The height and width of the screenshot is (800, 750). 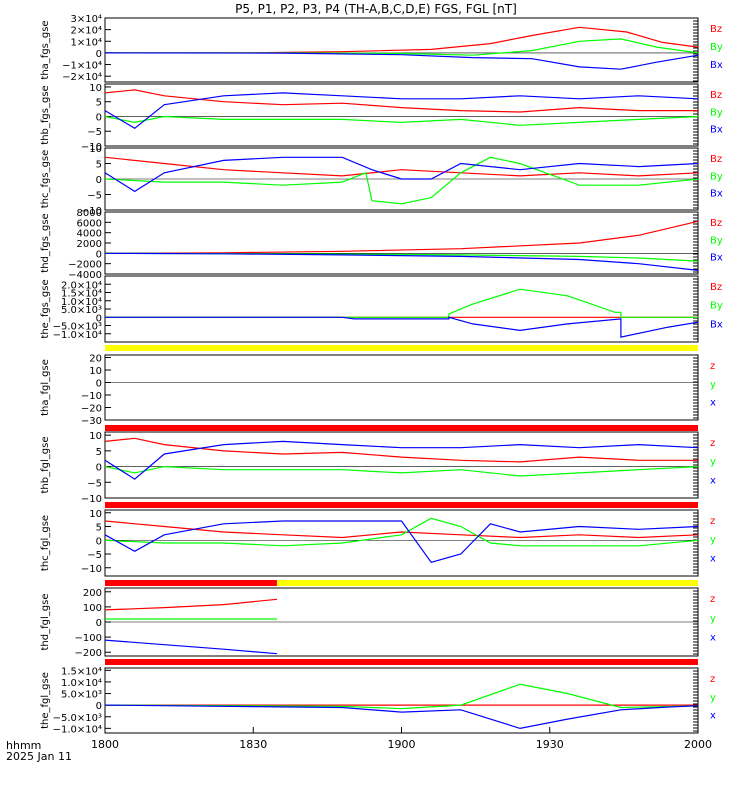 I want to click on y-tick-label: −5.0×10³, so click(x=77, y=718).